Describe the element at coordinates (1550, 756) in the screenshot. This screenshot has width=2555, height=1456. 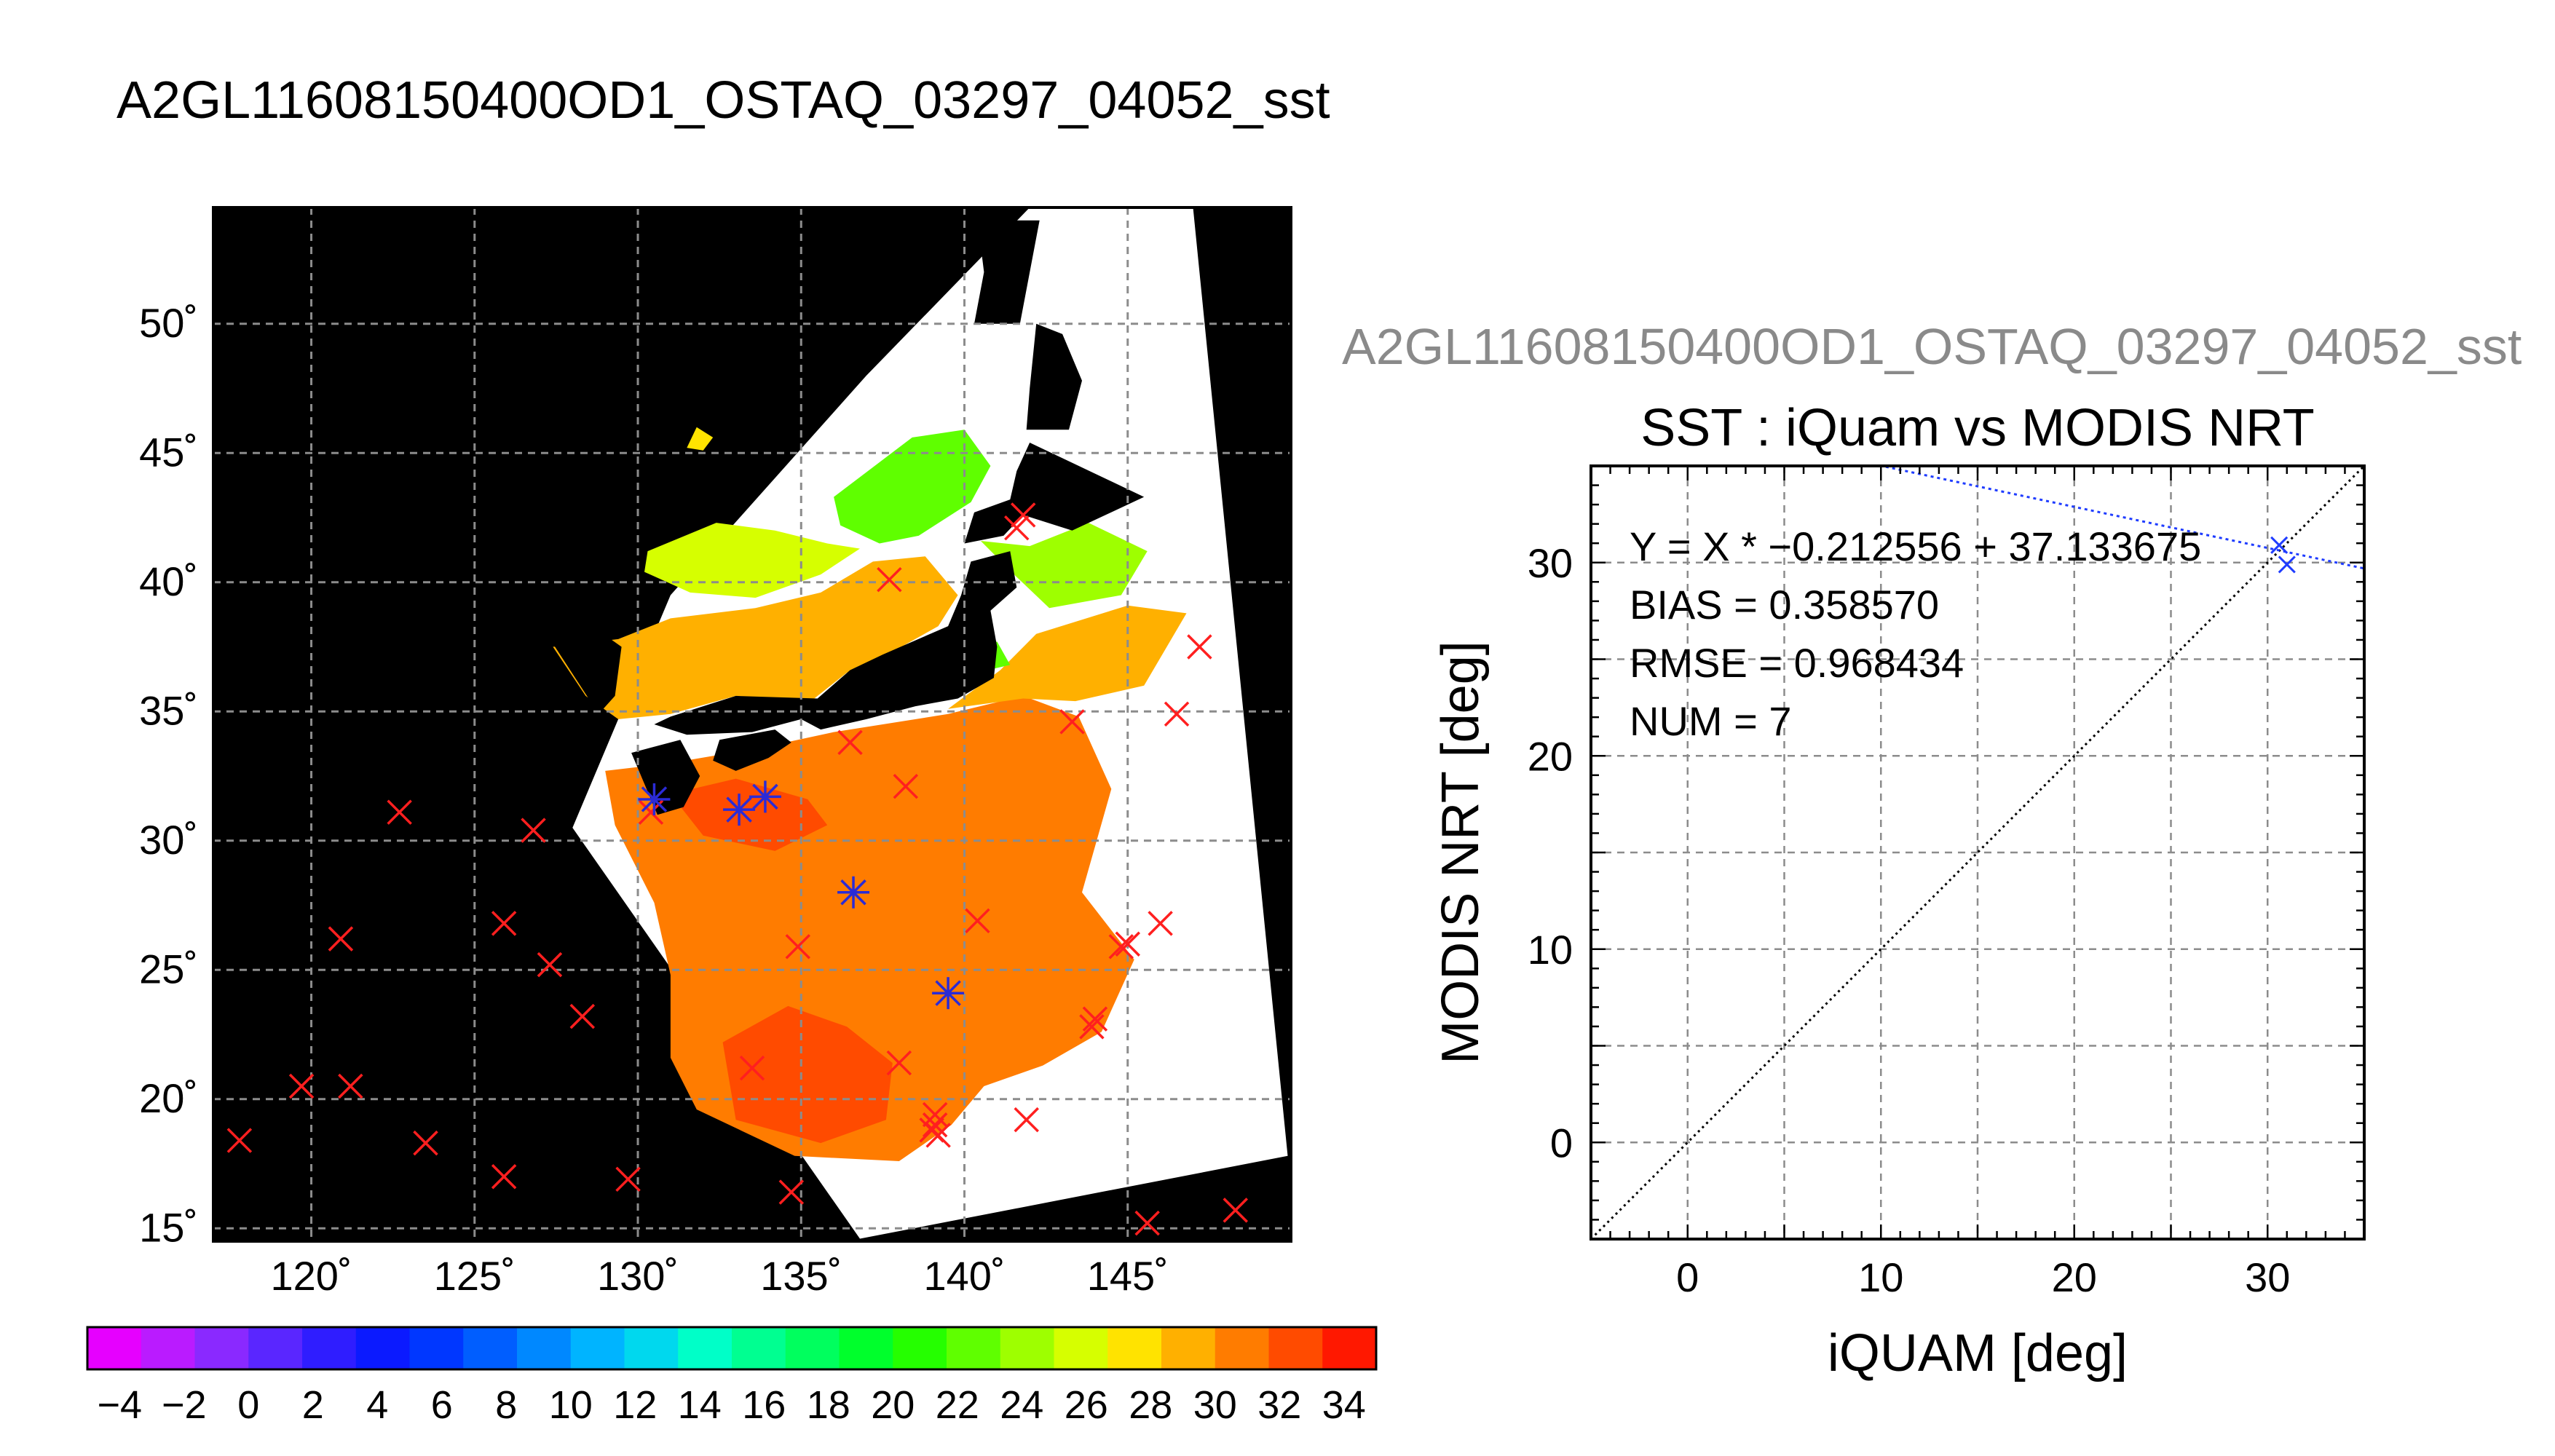
I see `scatter-y-tick-label: 20` at that location.